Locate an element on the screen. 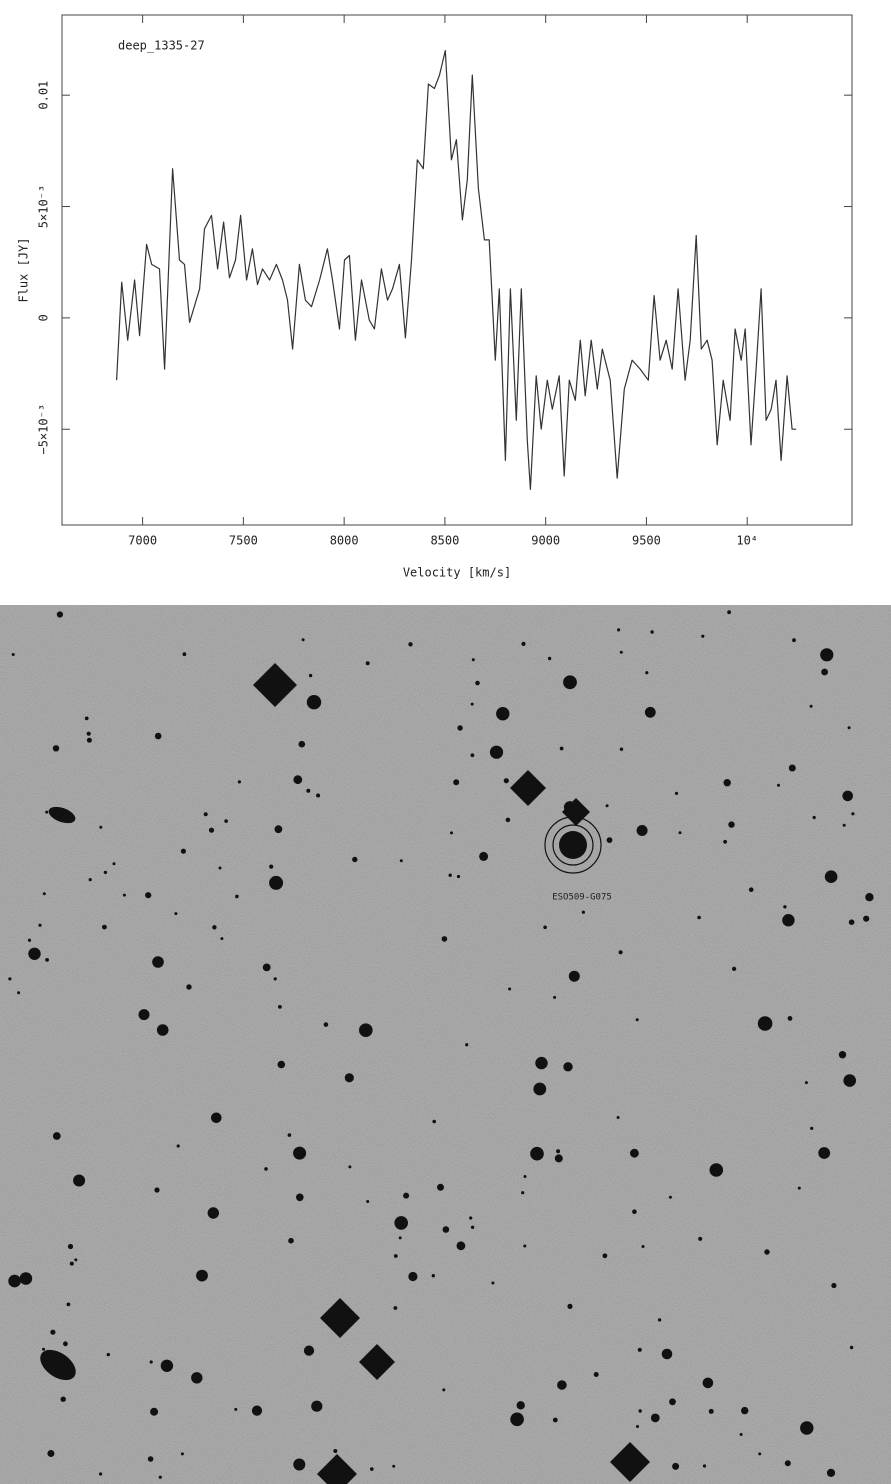 This screenshot has height=1484, width=891. x-tick-label: 8500 is located at coordinates (444, 541).